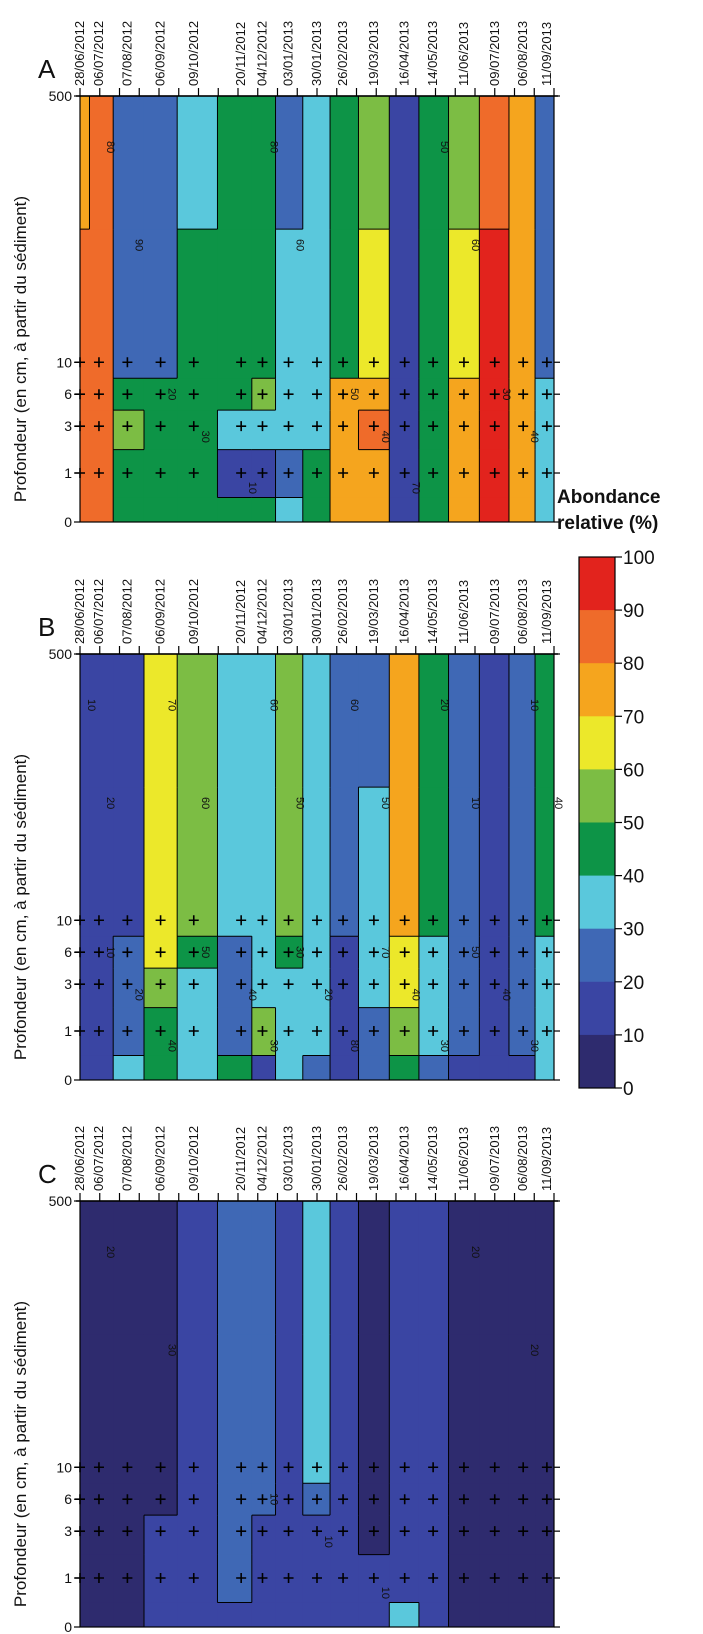 This screenshot has width=703, height=1634. What do you see at coordinates (20, 907) in the screenshot?
I see `y-axis-label: Profondeur (en cm, à partir du sédiment)` at bounding box center [20, 907].